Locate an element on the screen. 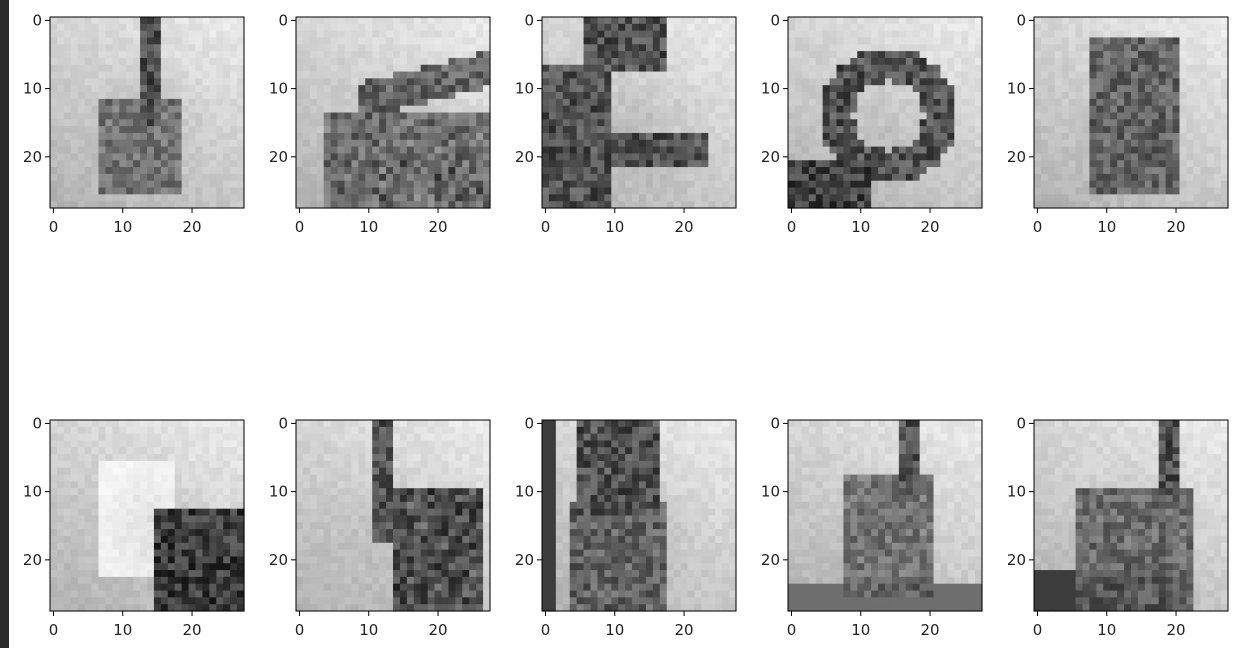 The image size is (1236, 648). subplot-r1-c2: 0 10 20 0 10 20 is located at coordinates (623, 528).